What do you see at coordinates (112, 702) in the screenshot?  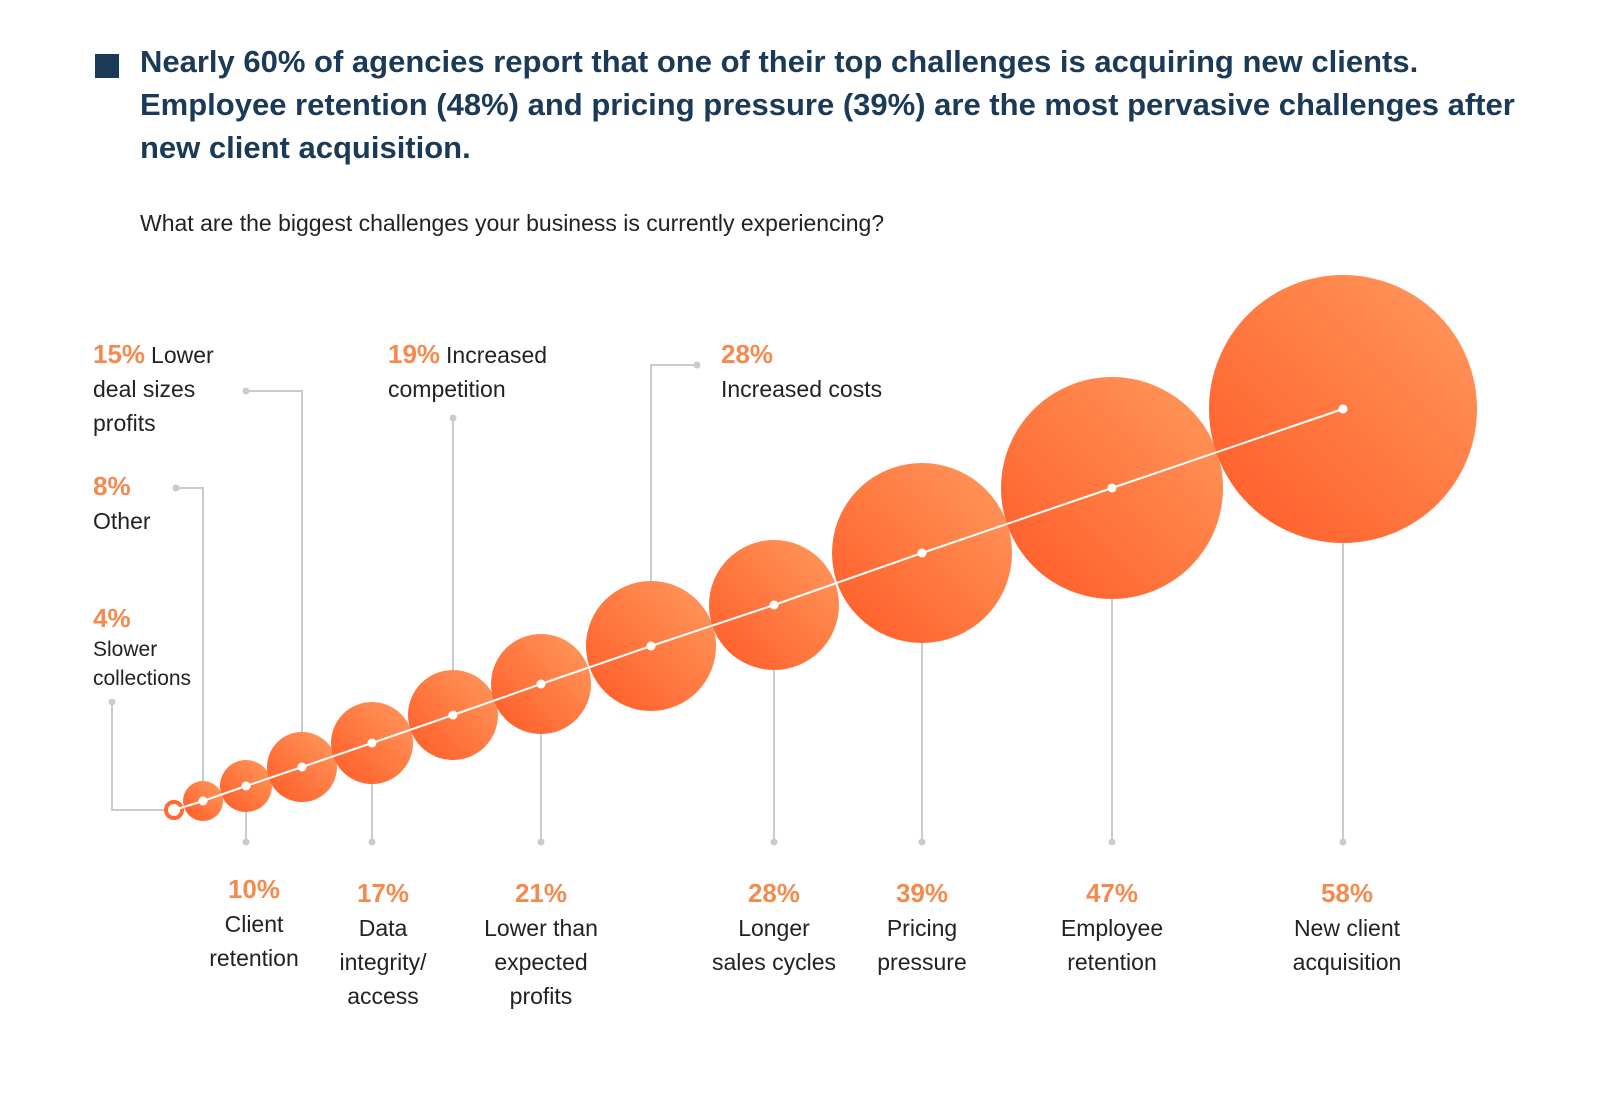 I see `leader-end-dot-slower-collections` at bounding box center [112, 702].